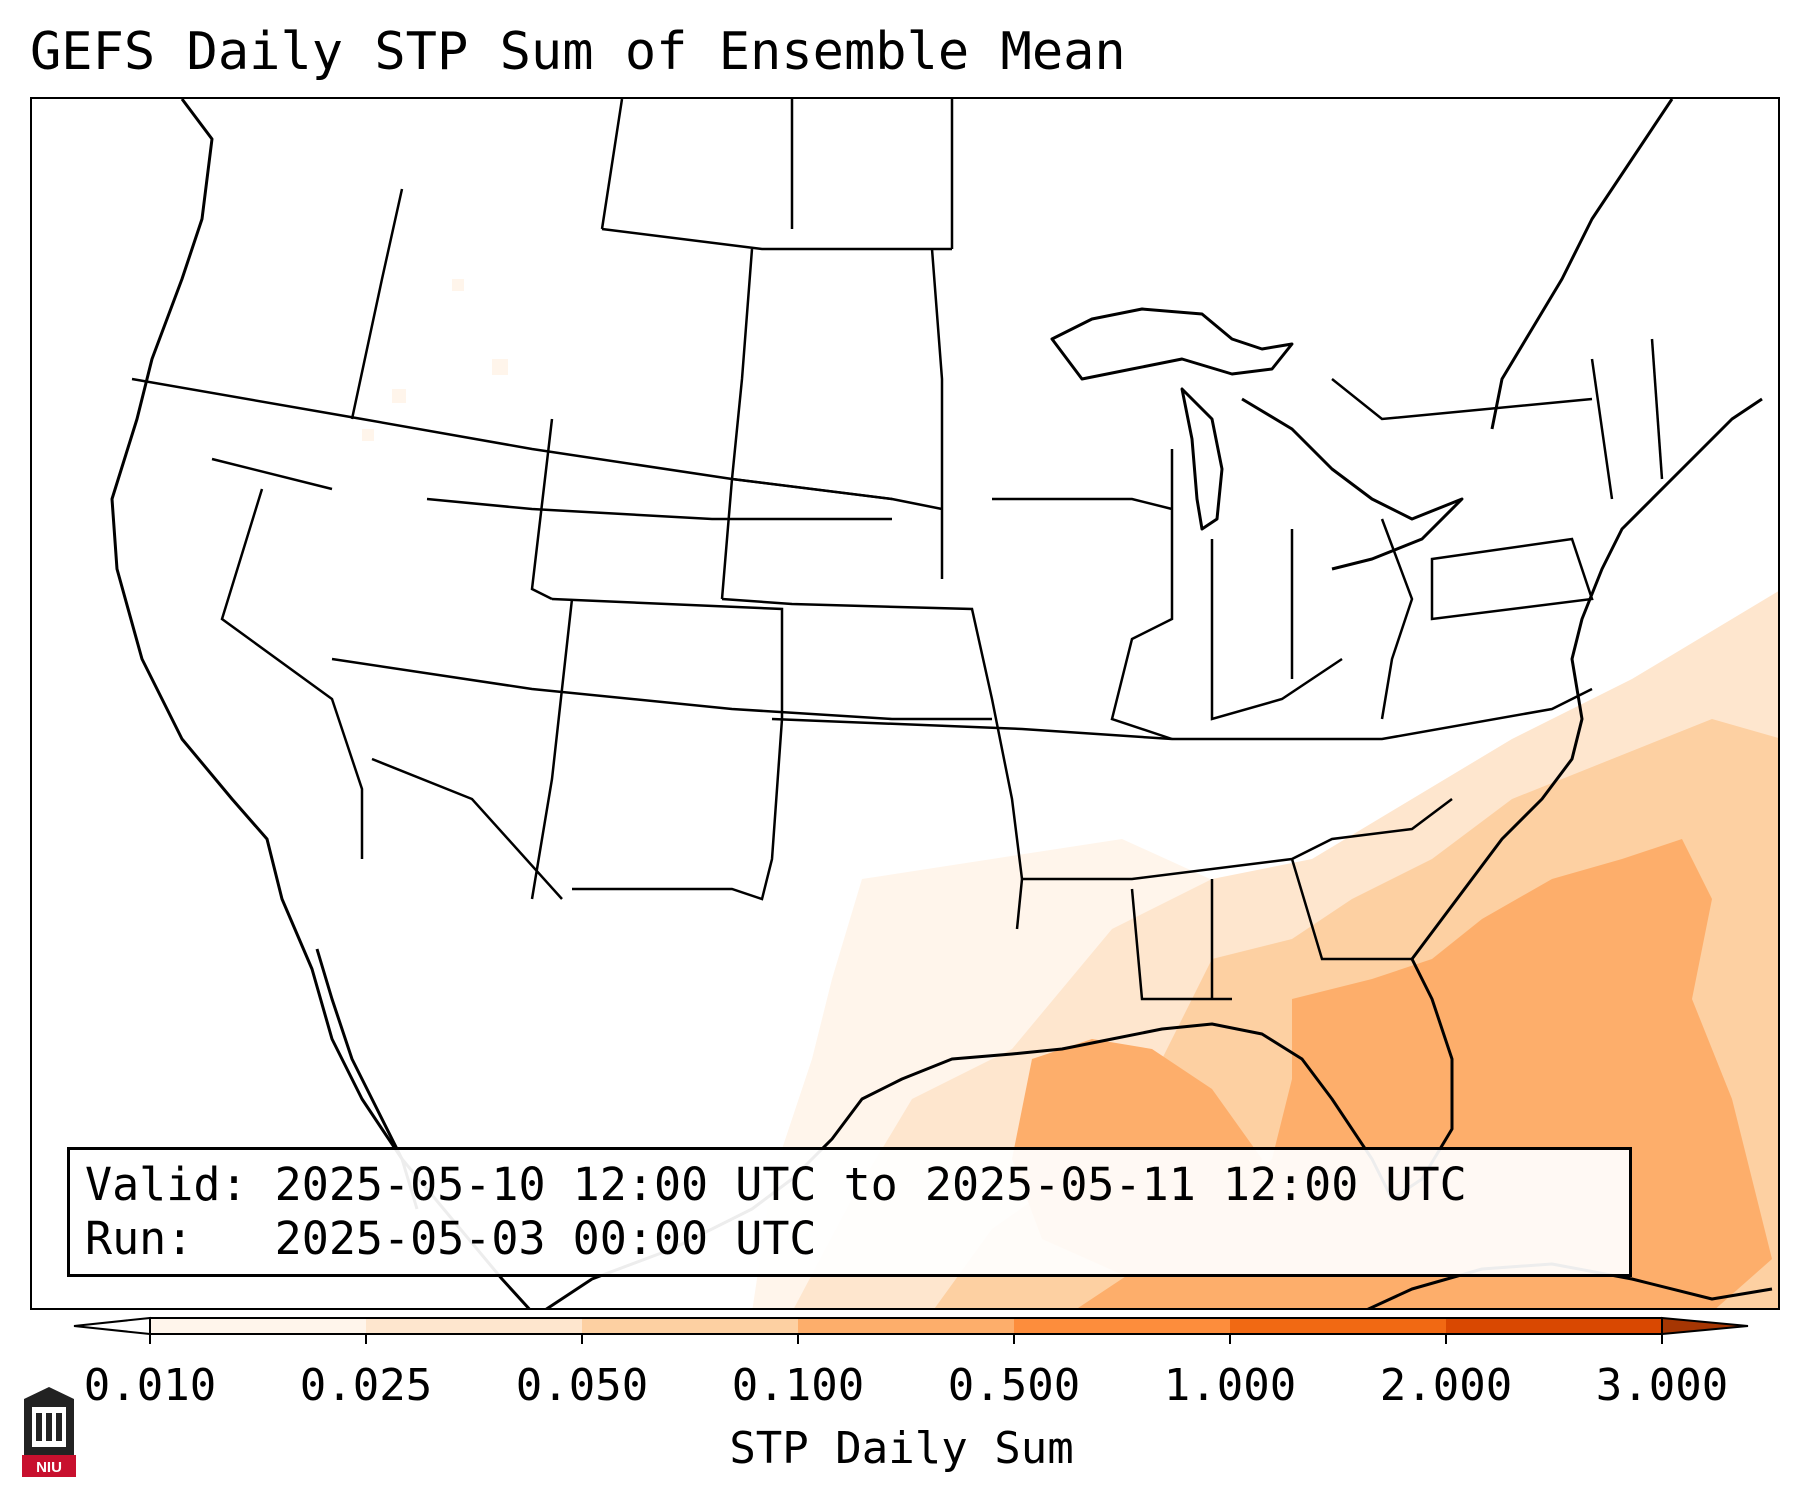  I want to click on colorbar-tick-label: 2.000, so click(1446, 1385).